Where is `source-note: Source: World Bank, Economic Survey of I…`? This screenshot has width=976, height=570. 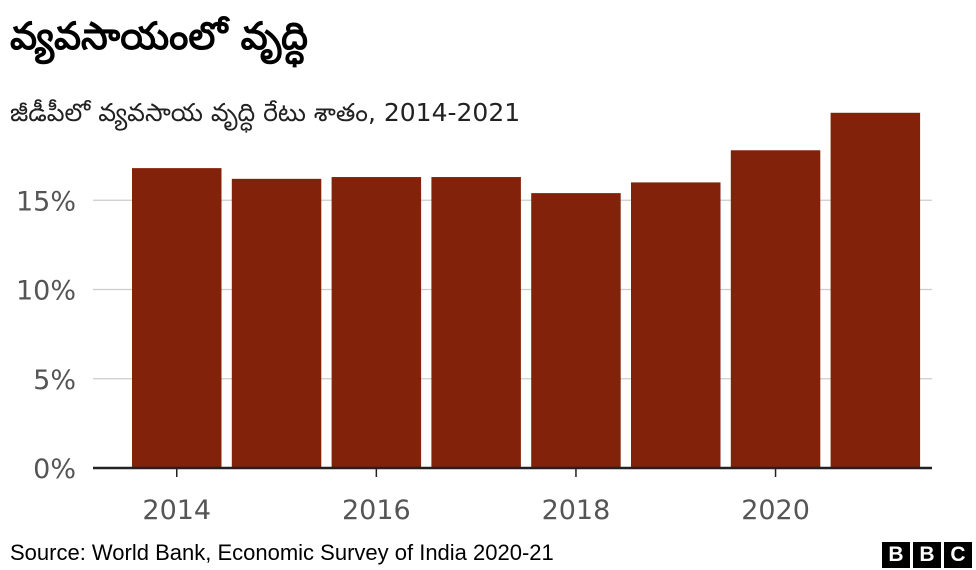
source-note: Source: World Bank, Economic Survey of I… is located at coordinates (282, 552).